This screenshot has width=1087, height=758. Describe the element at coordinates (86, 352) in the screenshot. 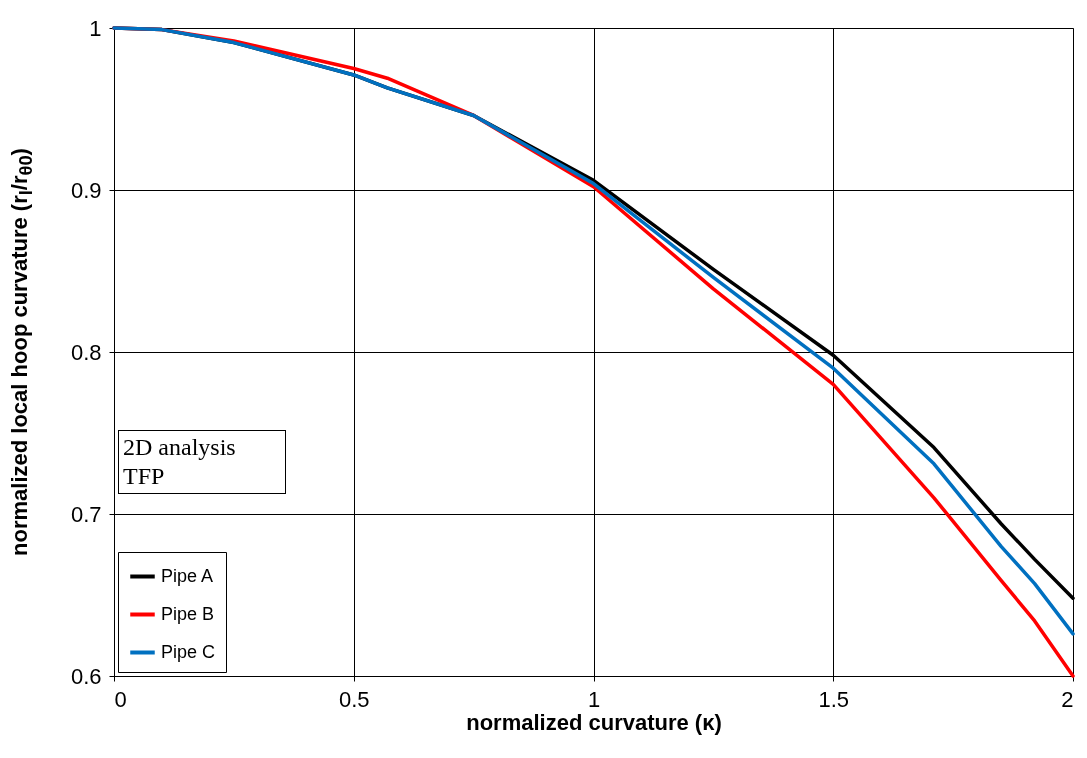

I see `y-tick-label: 0.8` at that location.